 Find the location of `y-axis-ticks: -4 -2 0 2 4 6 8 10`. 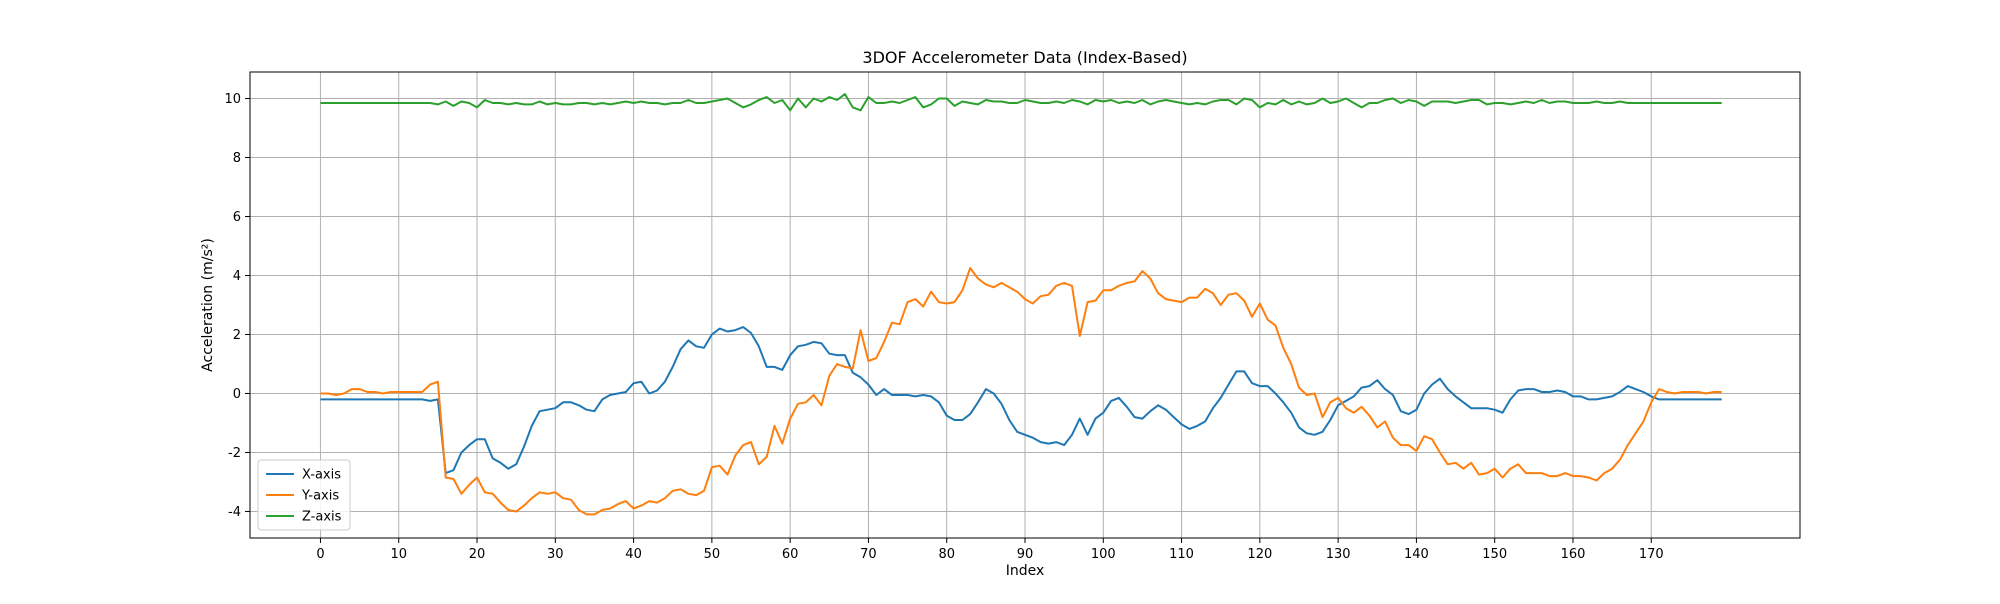

y-axis-ticks: -4 -2 0 2 4 6 8 10 is located at coordinates (237, 306).